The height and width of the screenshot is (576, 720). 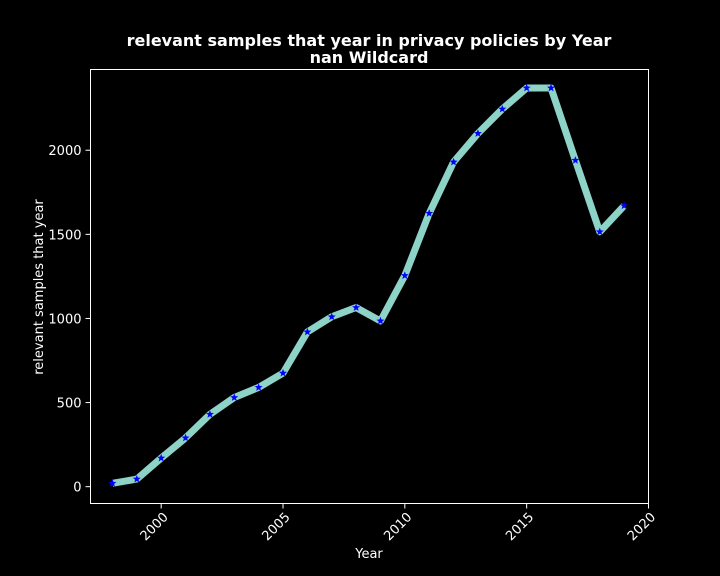 I want to click on y-axis-label: relevant samples that year, so click(x=39, y=287).